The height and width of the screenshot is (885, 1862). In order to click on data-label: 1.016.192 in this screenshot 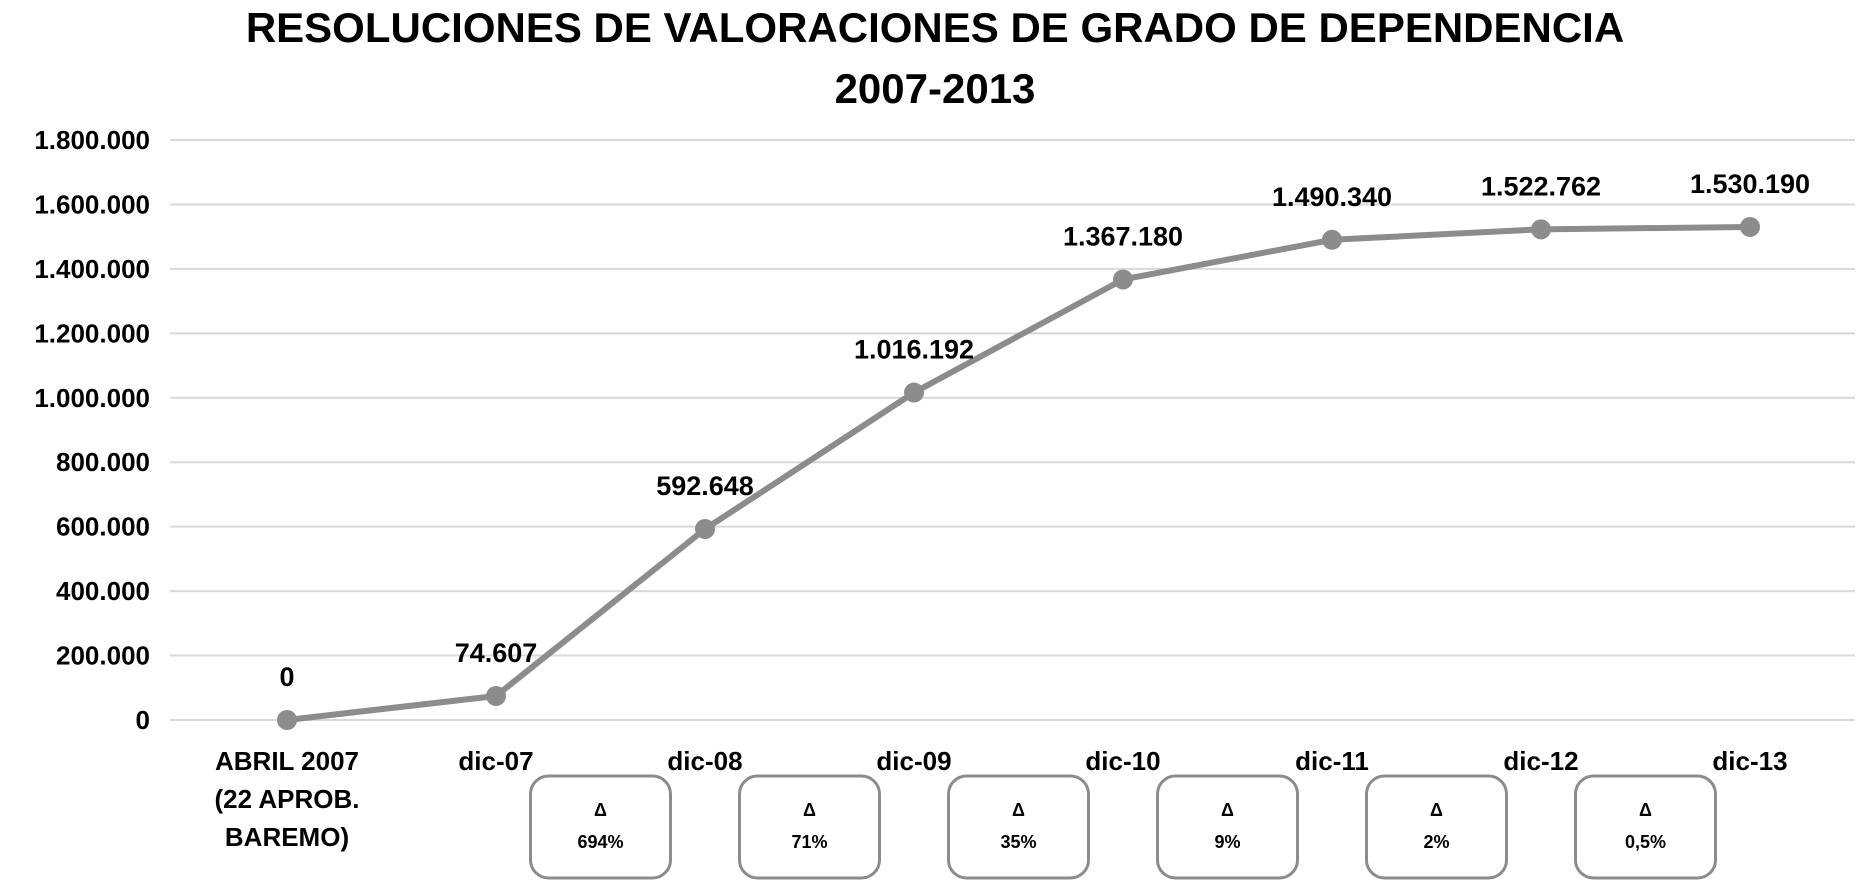, I will do `click(914, 350)`.